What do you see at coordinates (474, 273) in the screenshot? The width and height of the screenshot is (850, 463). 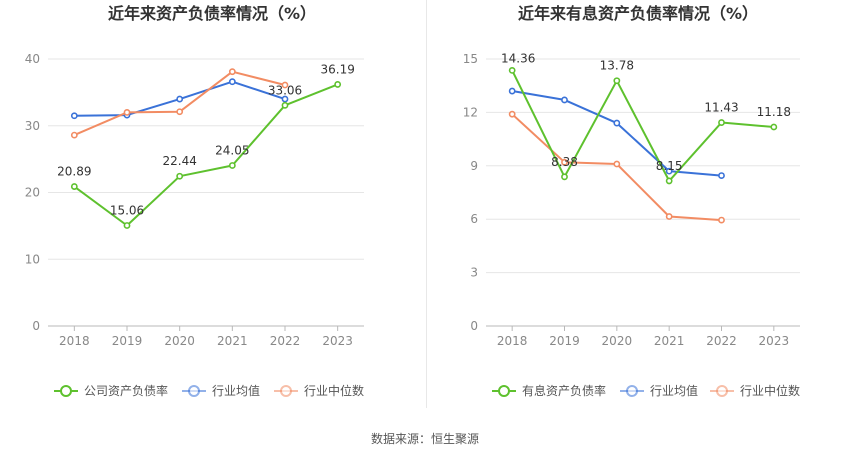 I see `y-tick-label: 3` at bounding box center [474, 273].